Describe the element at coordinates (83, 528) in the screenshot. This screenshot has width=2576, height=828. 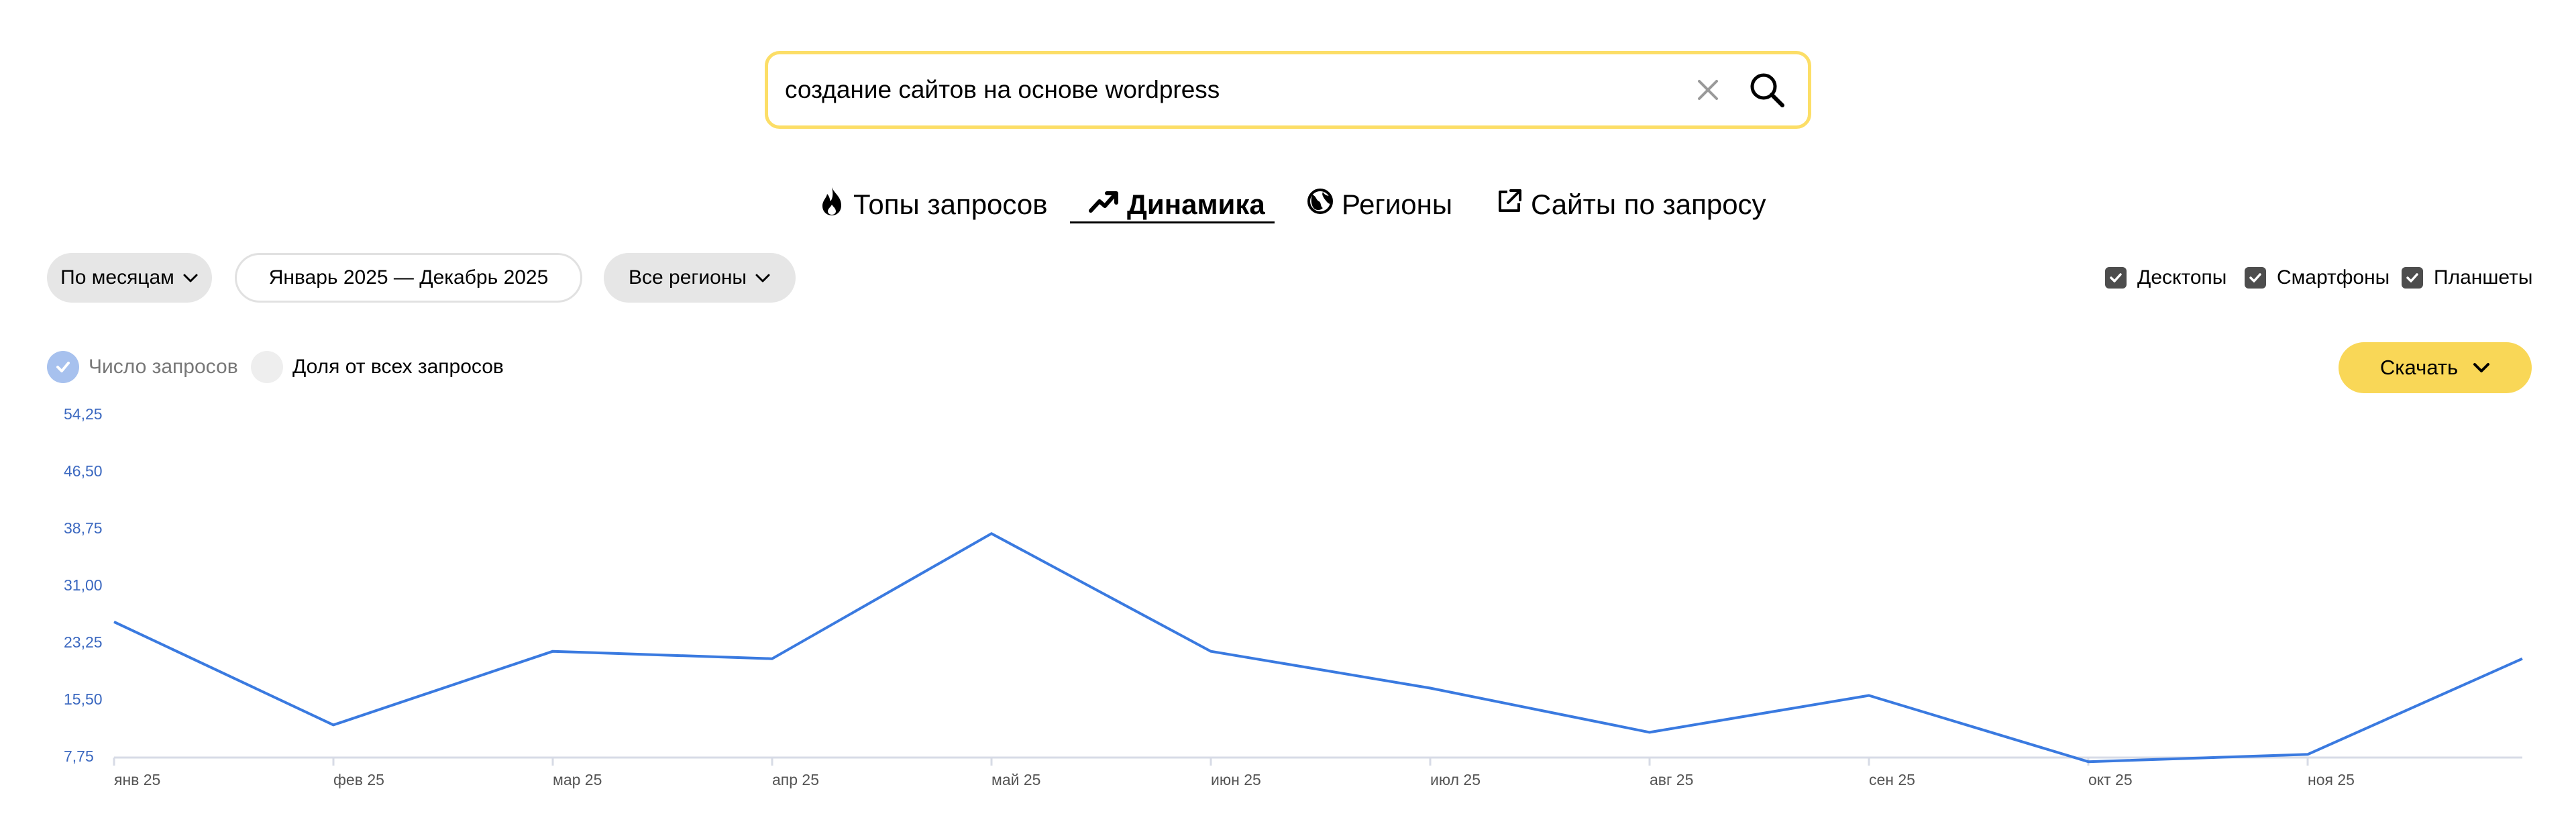
I see `y-tick-label: 38,75` at that location.